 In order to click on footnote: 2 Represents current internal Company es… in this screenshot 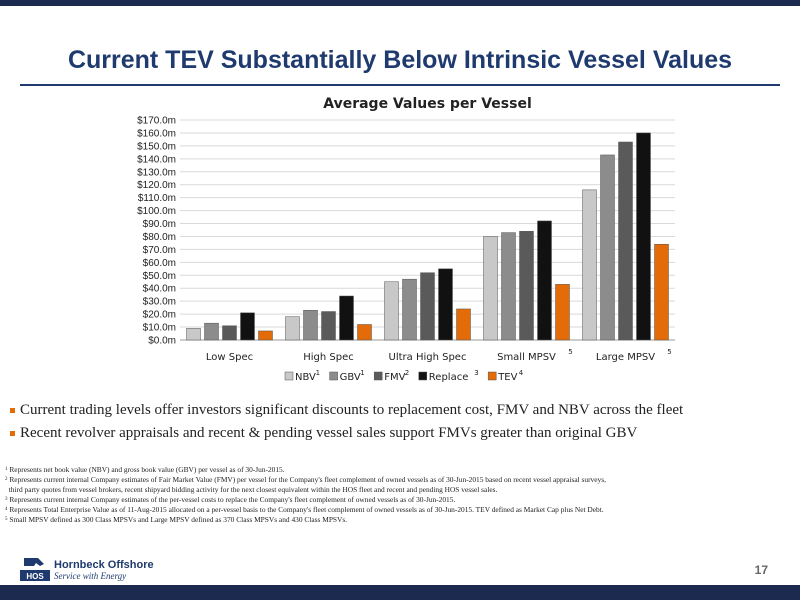, I will do `click(401, 480)`.